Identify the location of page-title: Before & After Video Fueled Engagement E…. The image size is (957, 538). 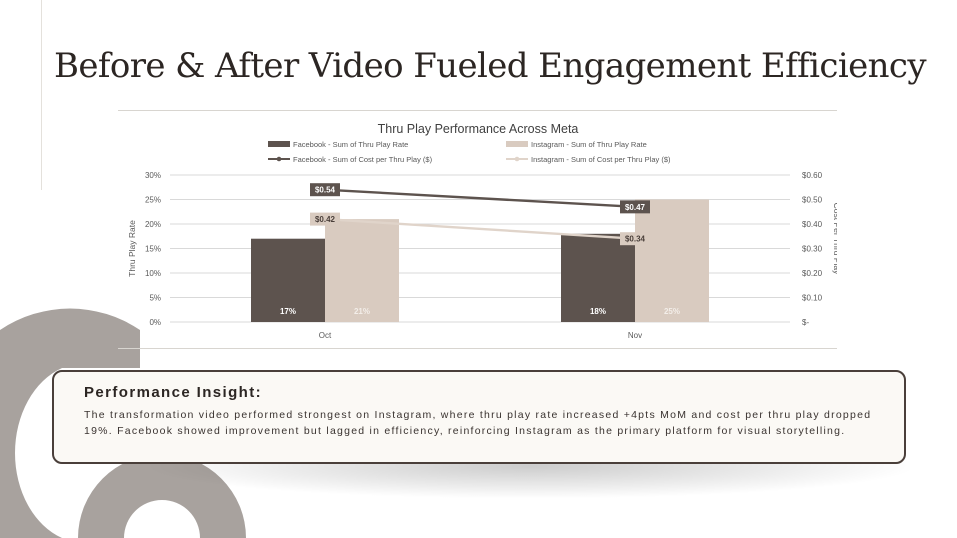
(490, 66).